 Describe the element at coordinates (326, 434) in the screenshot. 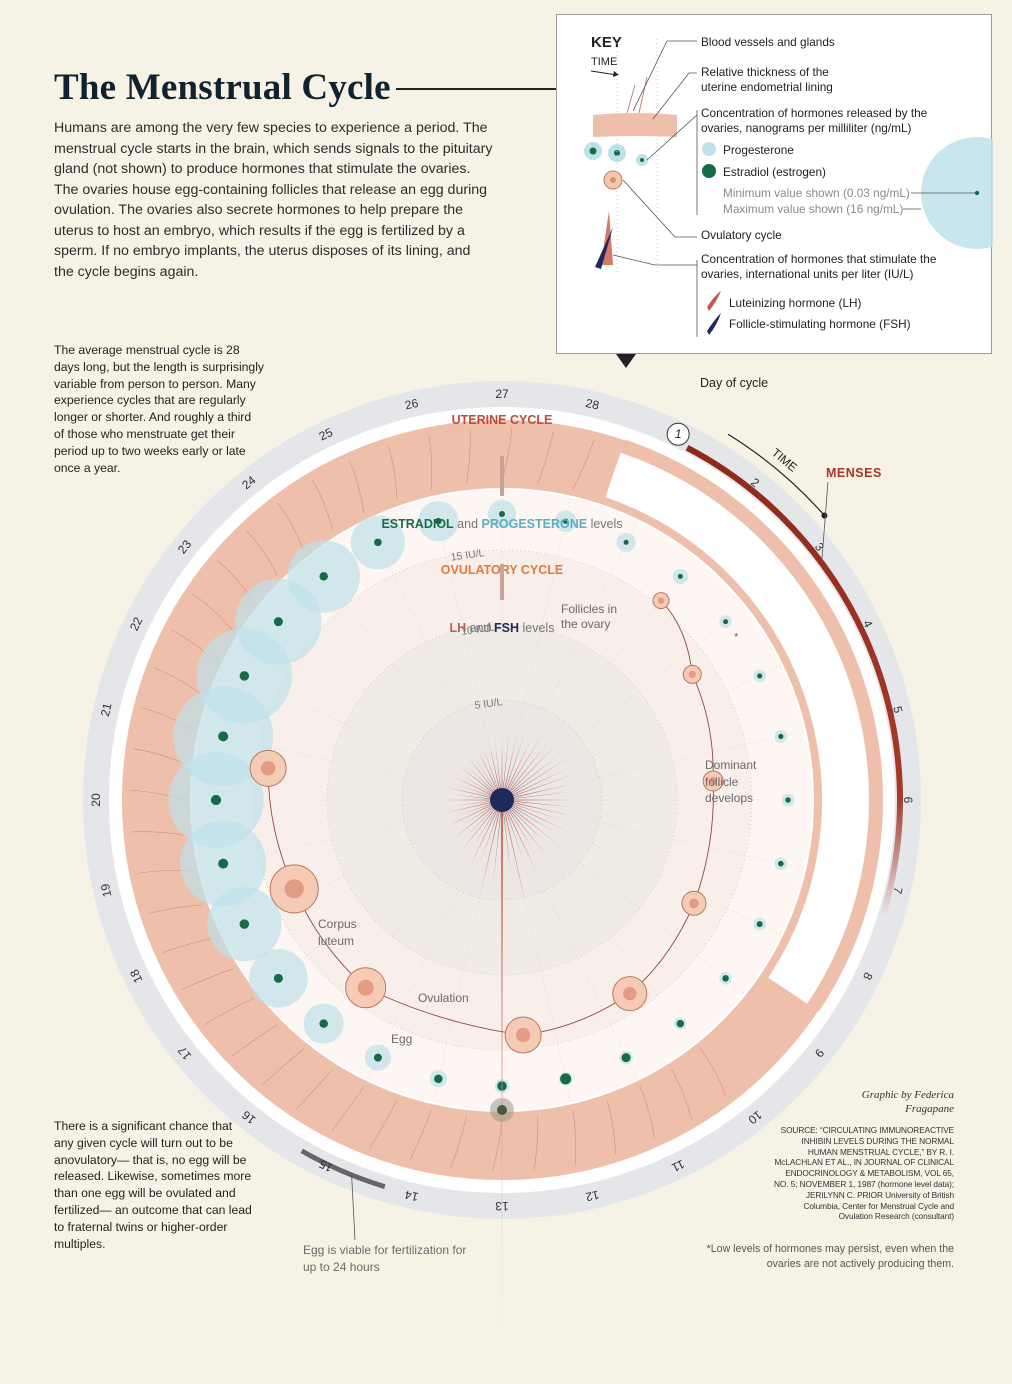

I see `day-label: 25` at that location.